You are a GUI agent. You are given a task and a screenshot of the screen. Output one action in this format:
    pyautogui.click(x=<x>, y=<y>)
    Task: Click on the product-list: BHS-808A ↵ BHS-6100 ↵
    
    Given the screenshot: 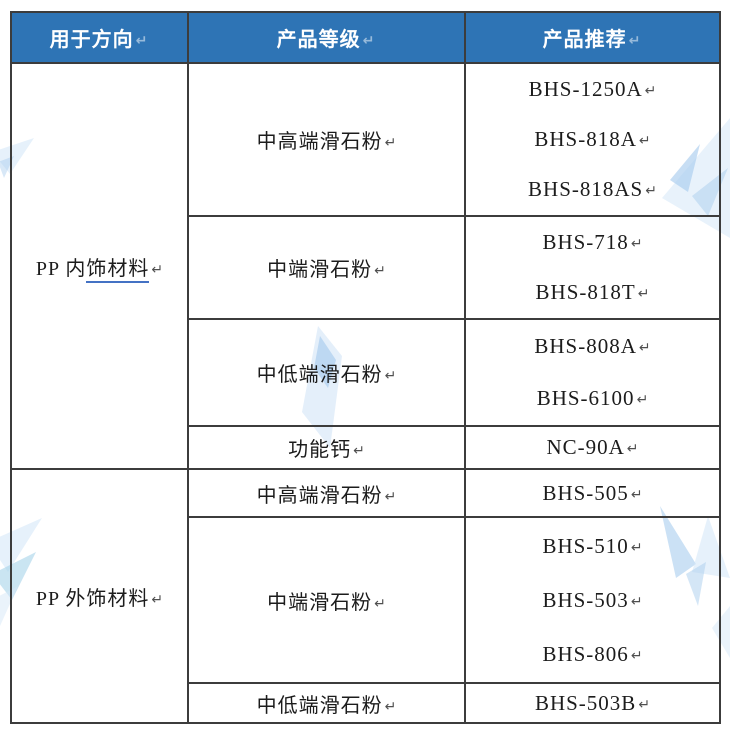 What is the action you would take?
    pyautogui.click(x=592, y=372)
    